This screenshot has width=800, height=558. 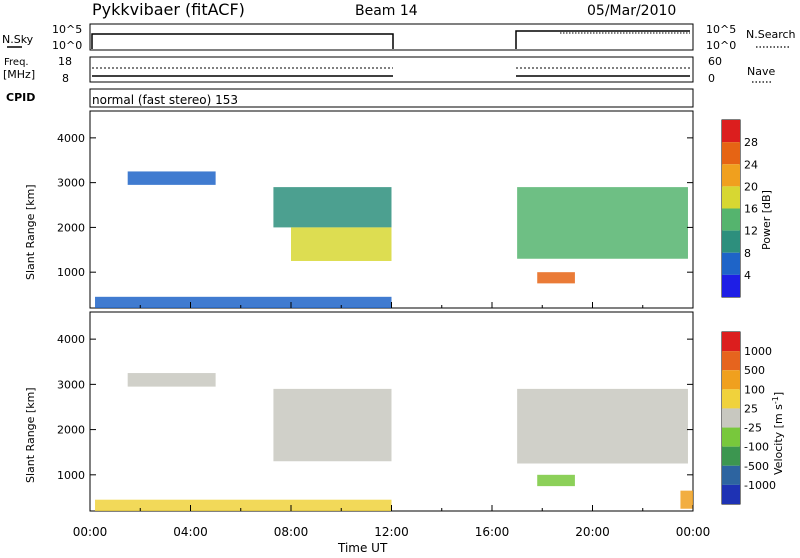 I want to click on power-ytick-label-2: 3000, so click(x=71, y=183).